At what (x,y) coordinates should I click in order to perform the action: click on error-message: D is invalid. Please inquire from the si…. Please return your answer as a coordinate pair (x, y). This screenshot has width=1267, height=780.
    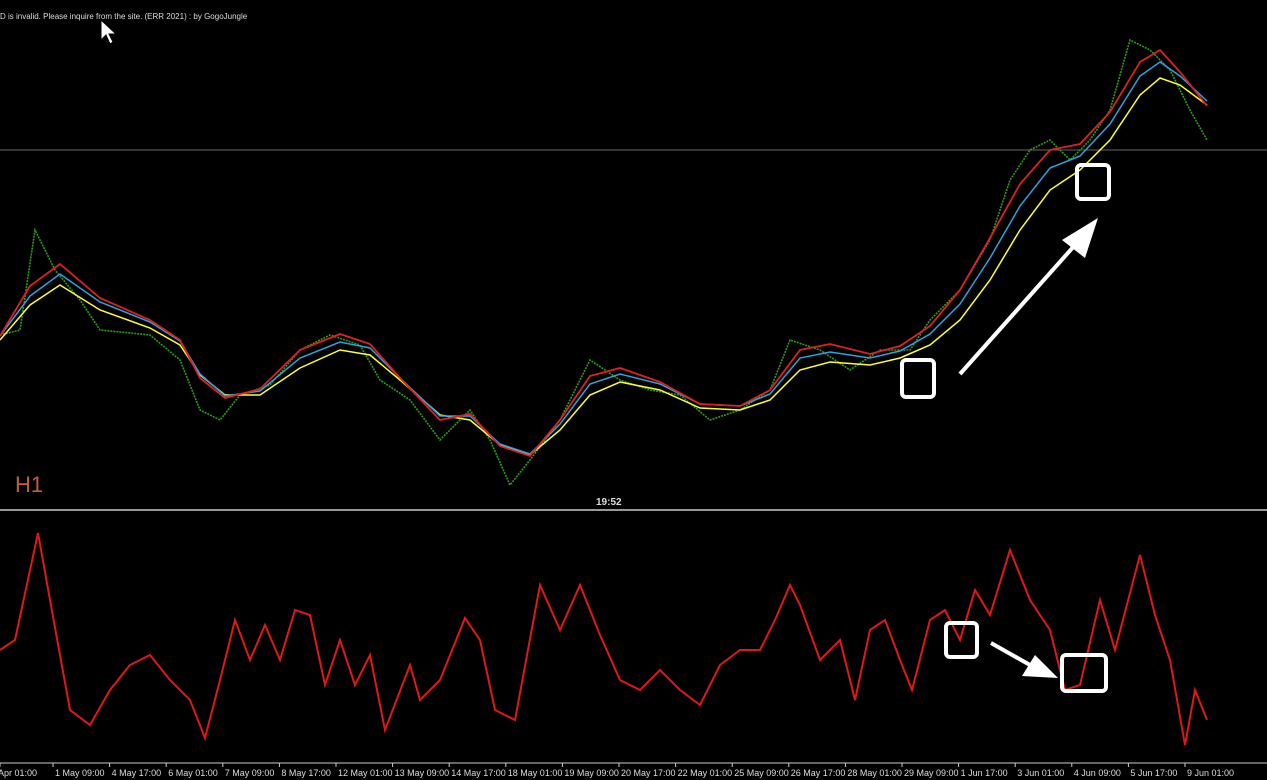
    Looking at the image, I should click on (124, 16).